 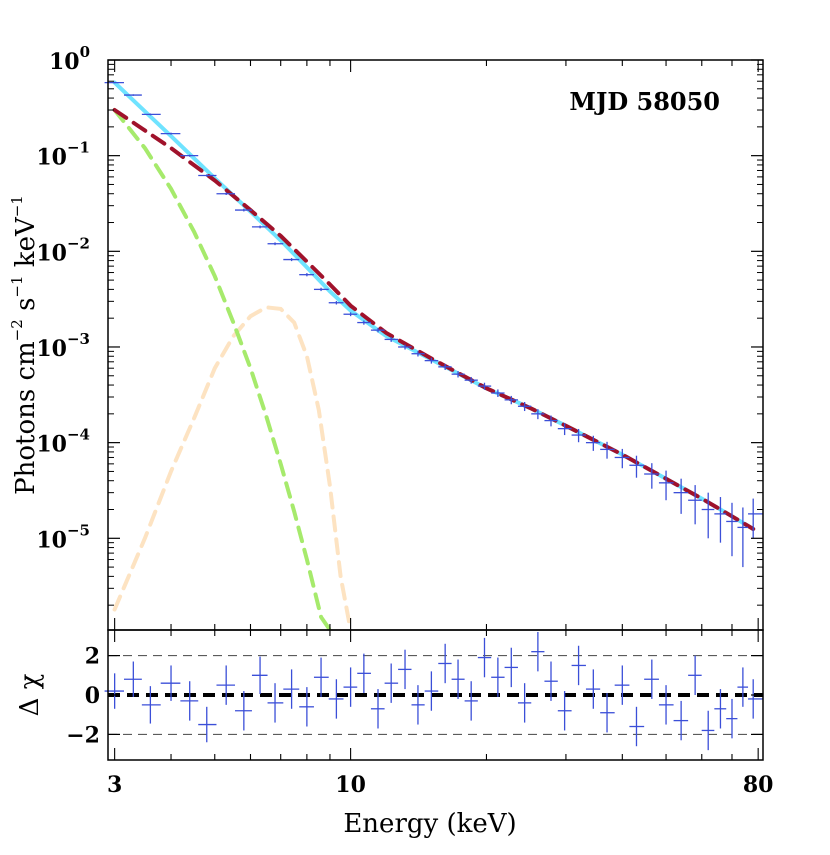 I want to click on y-tick-label: 10⁰, so click(x=69, y=59).